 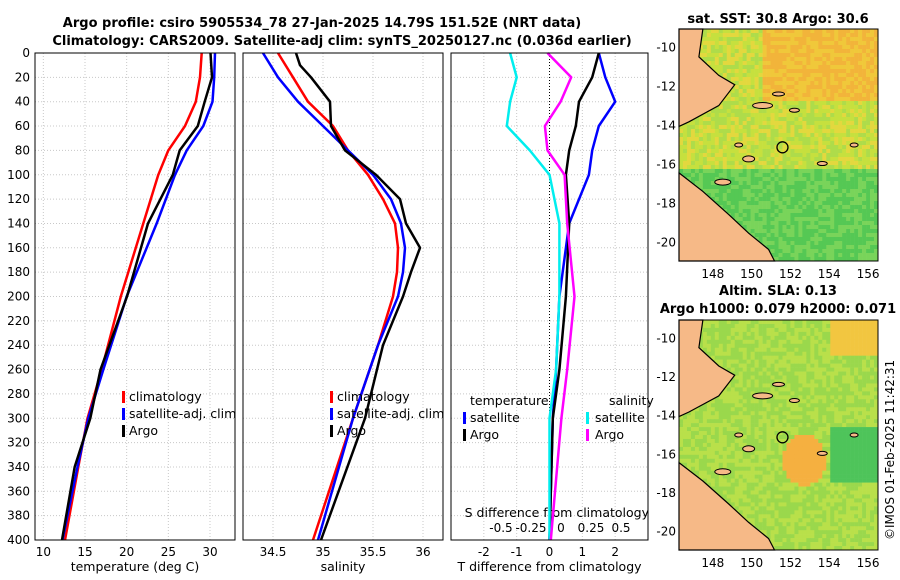 I want to click on x-tick-label: 36, so click(x=422, y=552).